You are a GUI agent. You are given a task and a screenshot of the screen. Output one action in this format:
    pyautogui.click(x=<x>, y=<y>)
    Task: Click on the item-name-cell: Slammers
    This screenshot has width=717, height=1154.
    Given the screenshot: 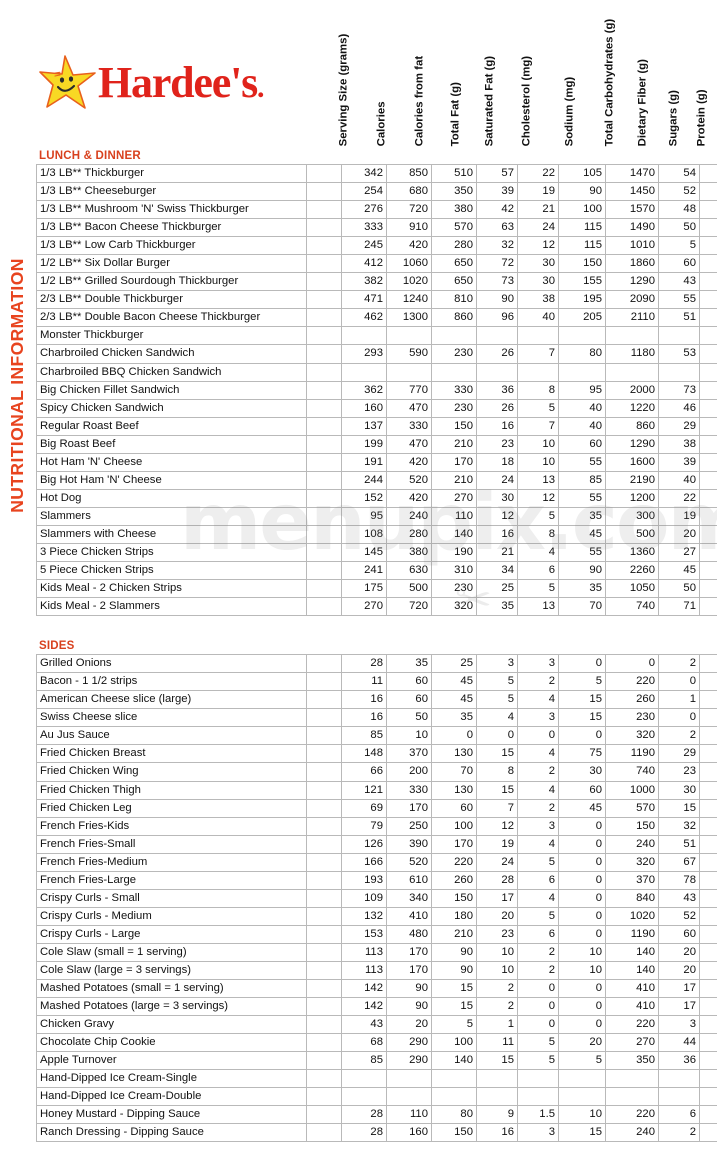 What is the action you would take?
    pyautogui.click(x=172, y=516)
    